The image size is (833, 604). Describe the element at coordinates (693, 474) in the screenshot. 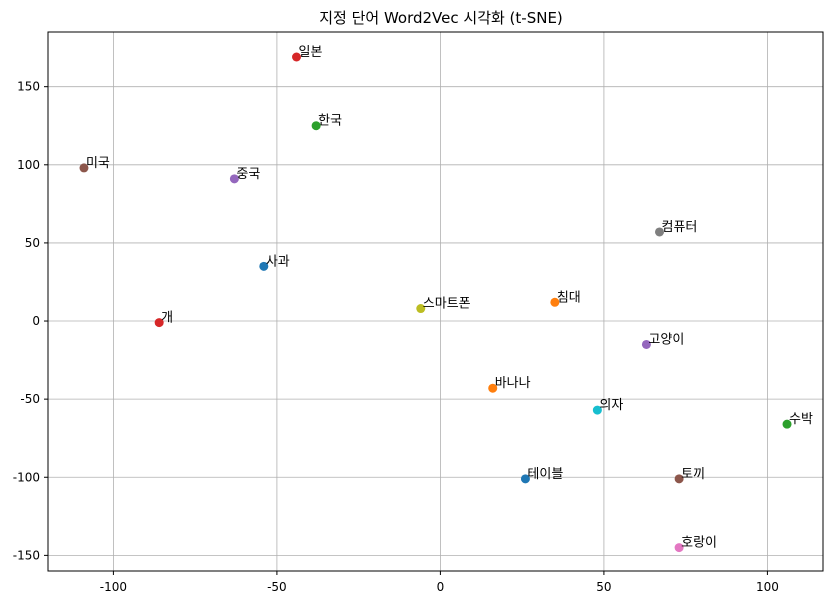

I see `point-label: 토끼` at that location.